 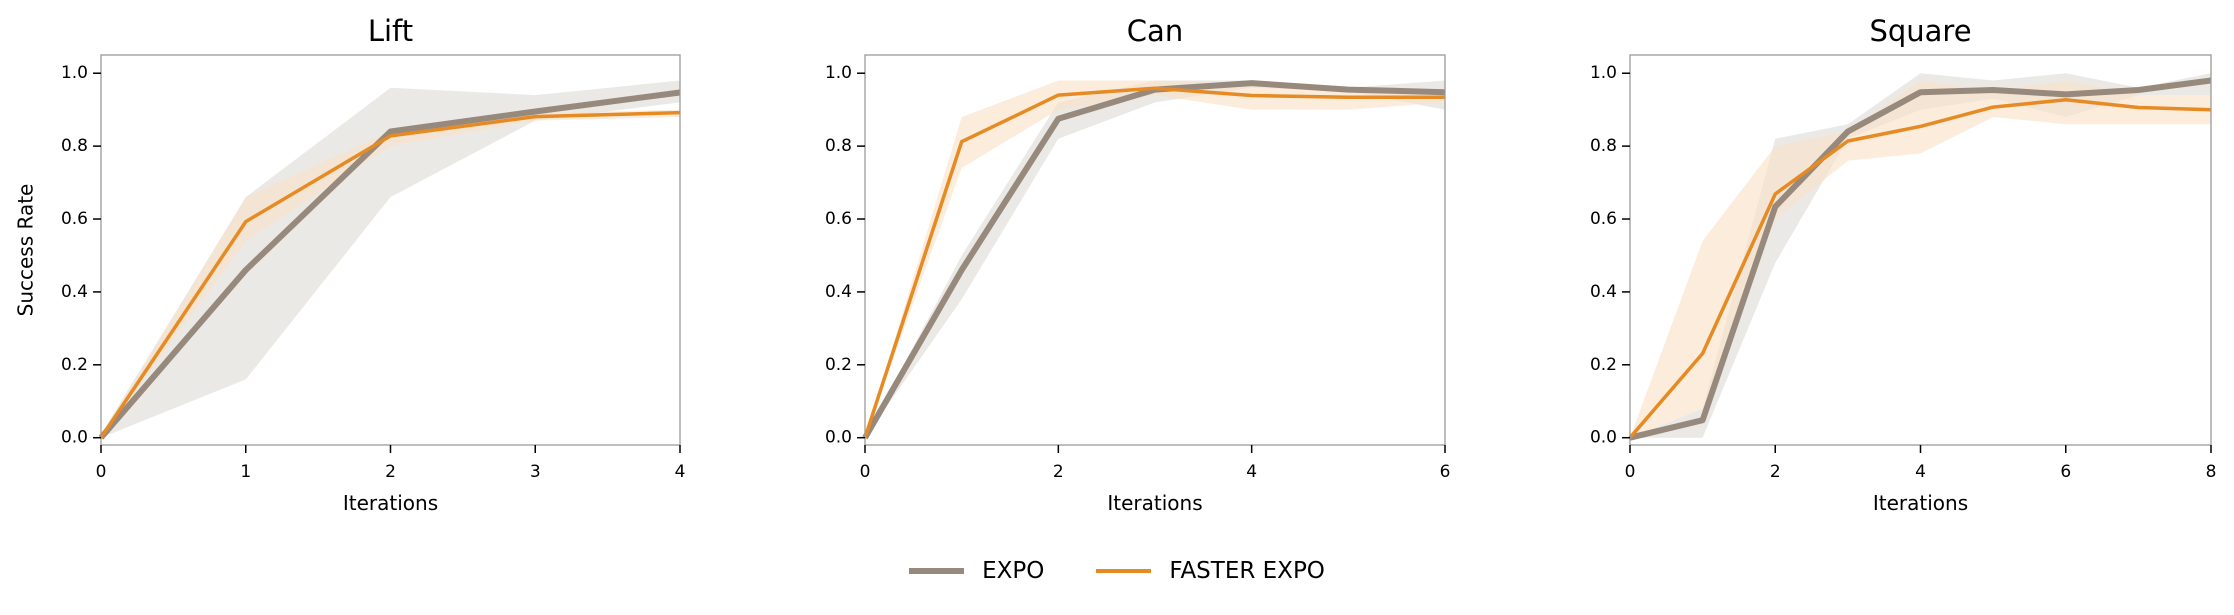 I want to click on can-title: Can, so click(x=1155, y=31).